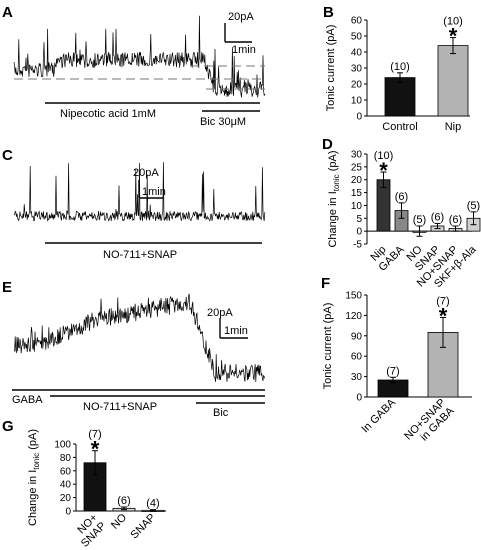  What do you see at coordinates (353, 316) in the screenshot?
I see `y-tick-label: 120` at bounding box center [353, 316].